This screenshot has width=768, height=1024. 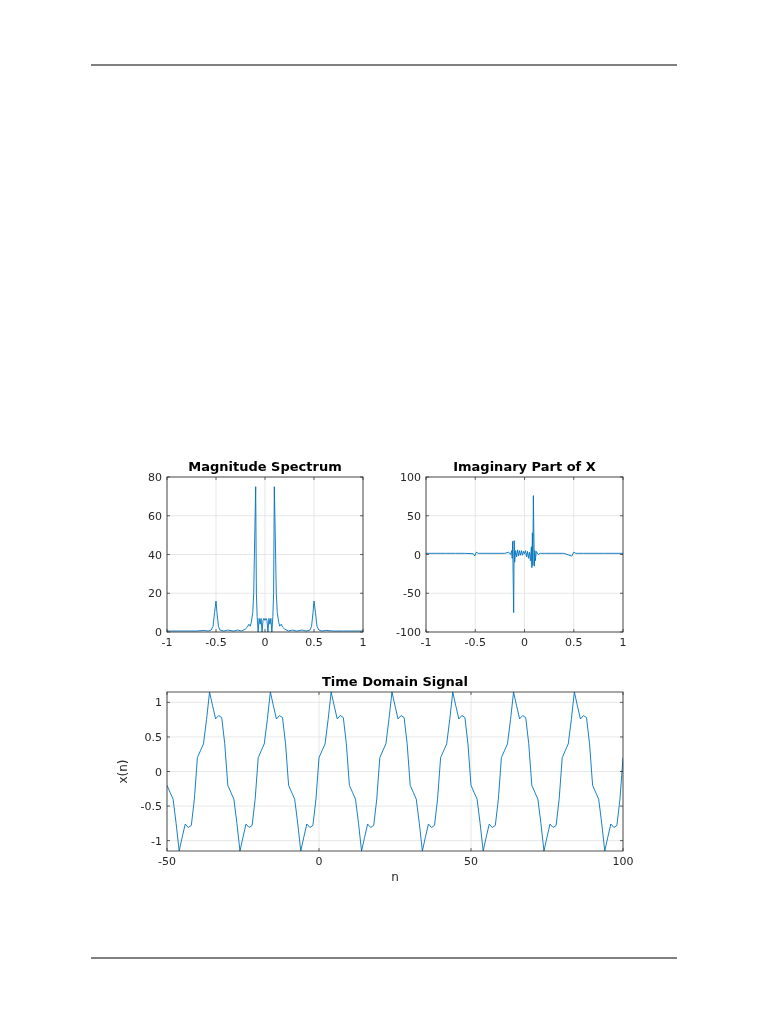 What do you see at coordinates (155, 516) in the screenshot?
I see `y-tick-label: 60` at bounding box center [155, 516].